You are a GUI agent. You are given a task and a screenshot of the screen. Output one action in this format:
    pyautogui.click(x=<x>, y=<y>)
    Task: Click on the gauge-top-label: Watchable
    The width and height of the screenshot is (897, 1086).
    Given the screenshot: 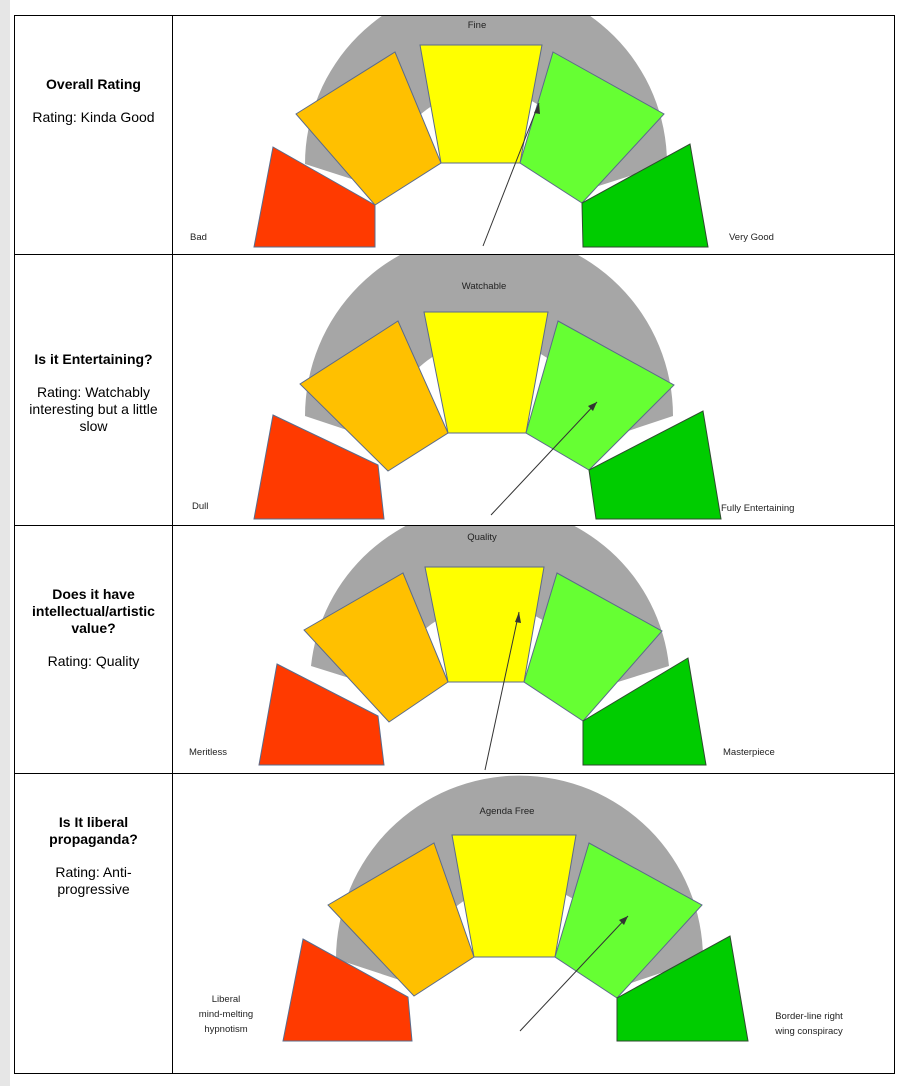 What is the action you would take?
    pyautogui.click(x=484, y=286)
    